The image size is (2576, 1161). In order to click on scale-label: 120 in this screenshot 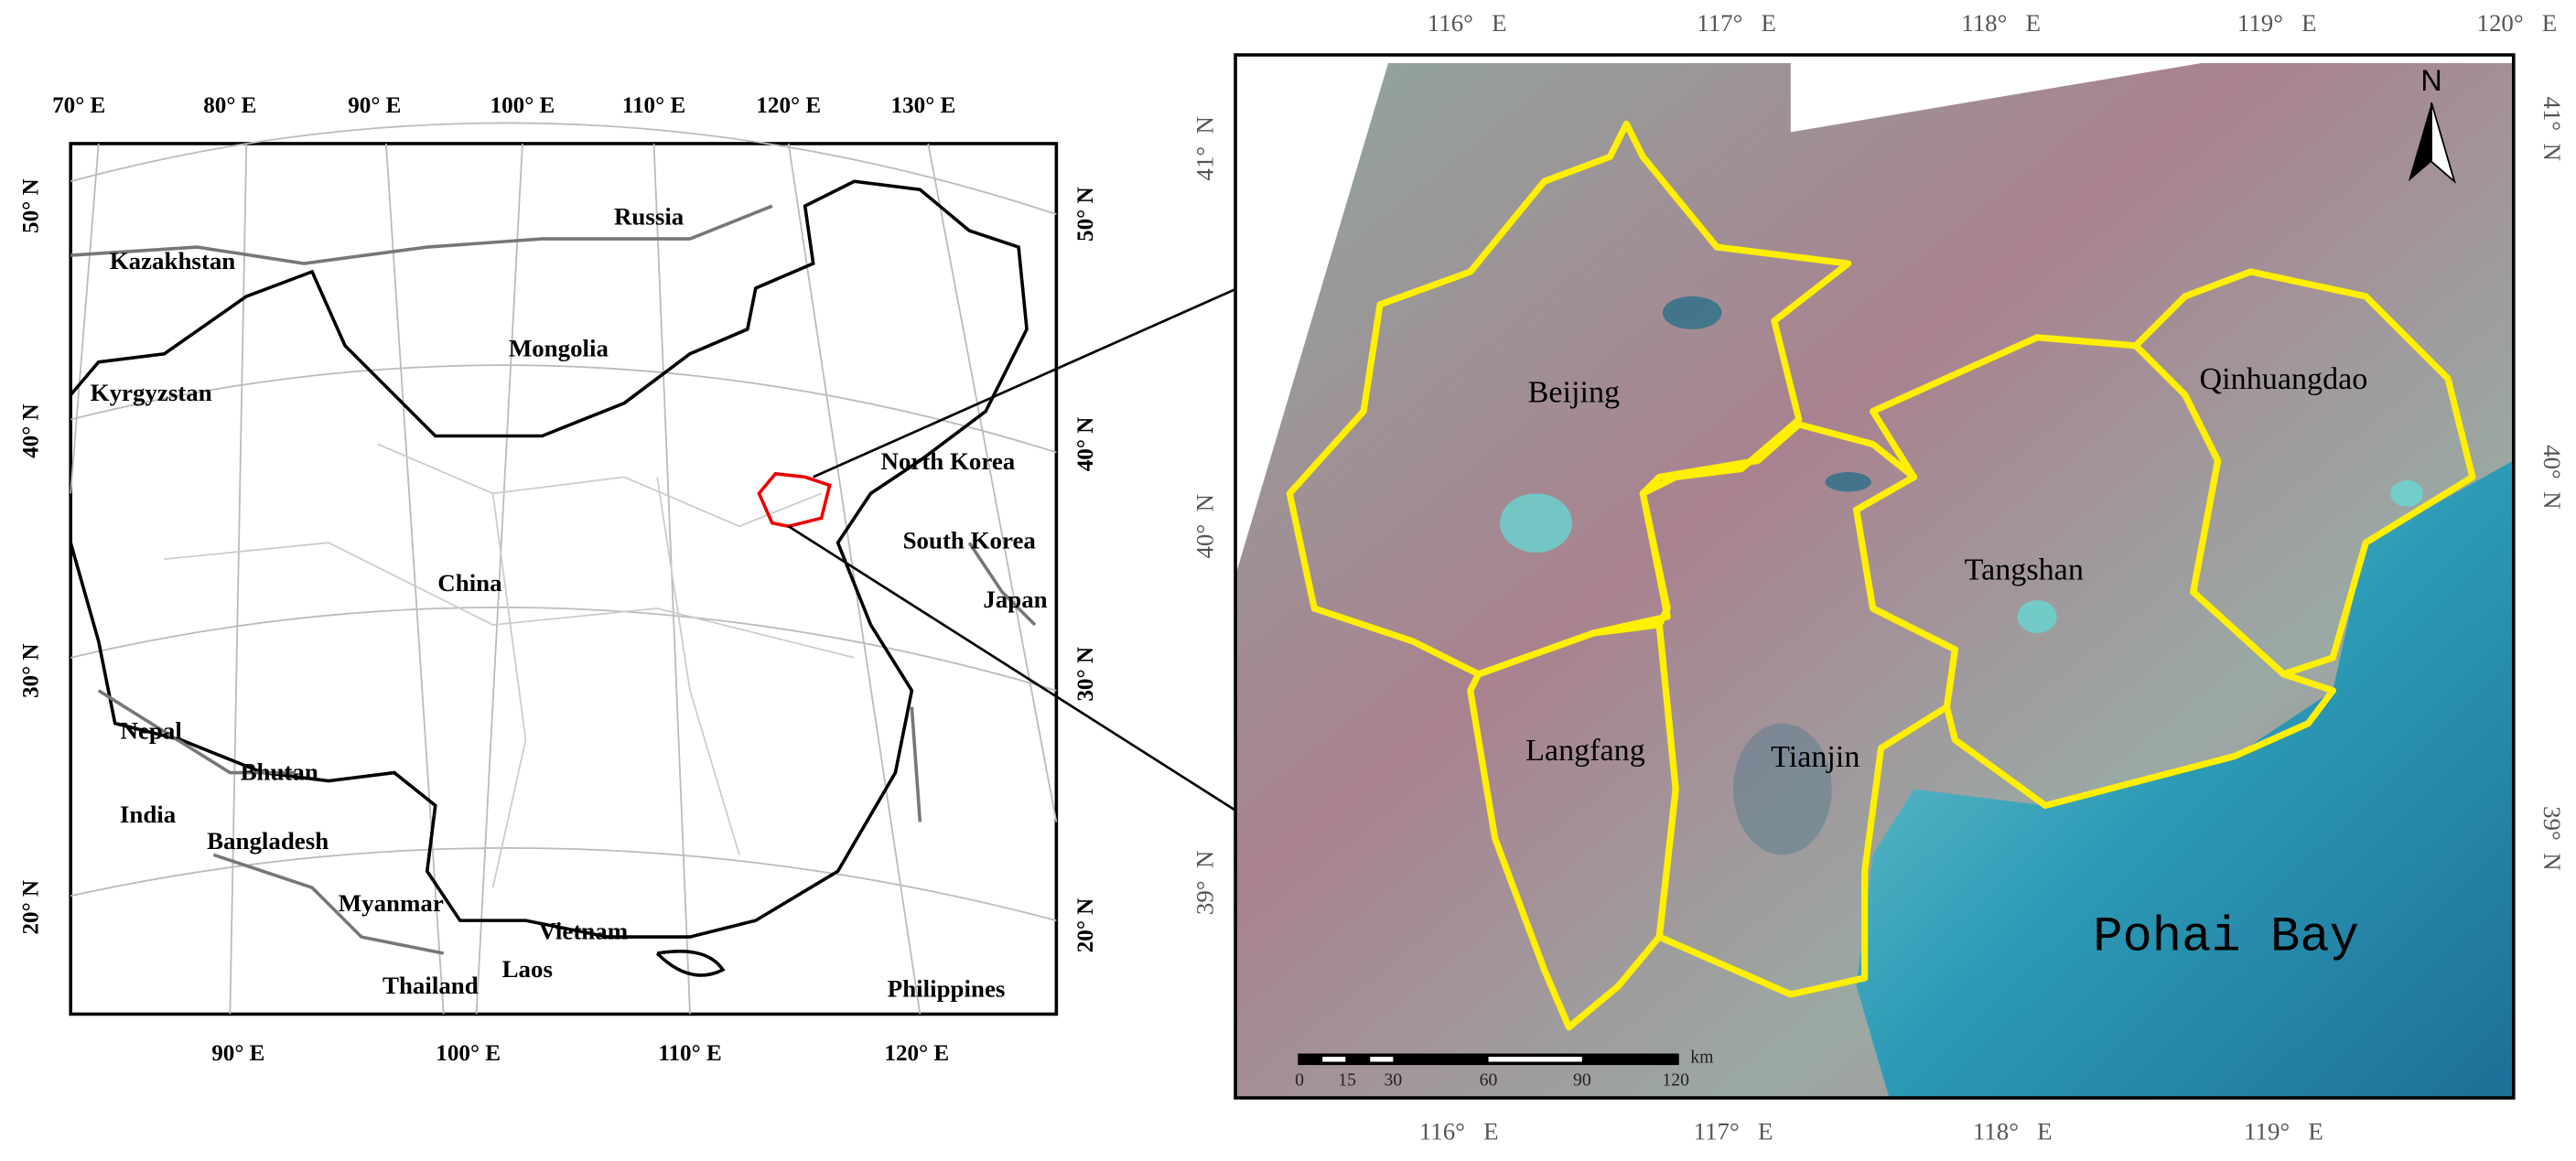, I will do `click(1675, 1080)`.